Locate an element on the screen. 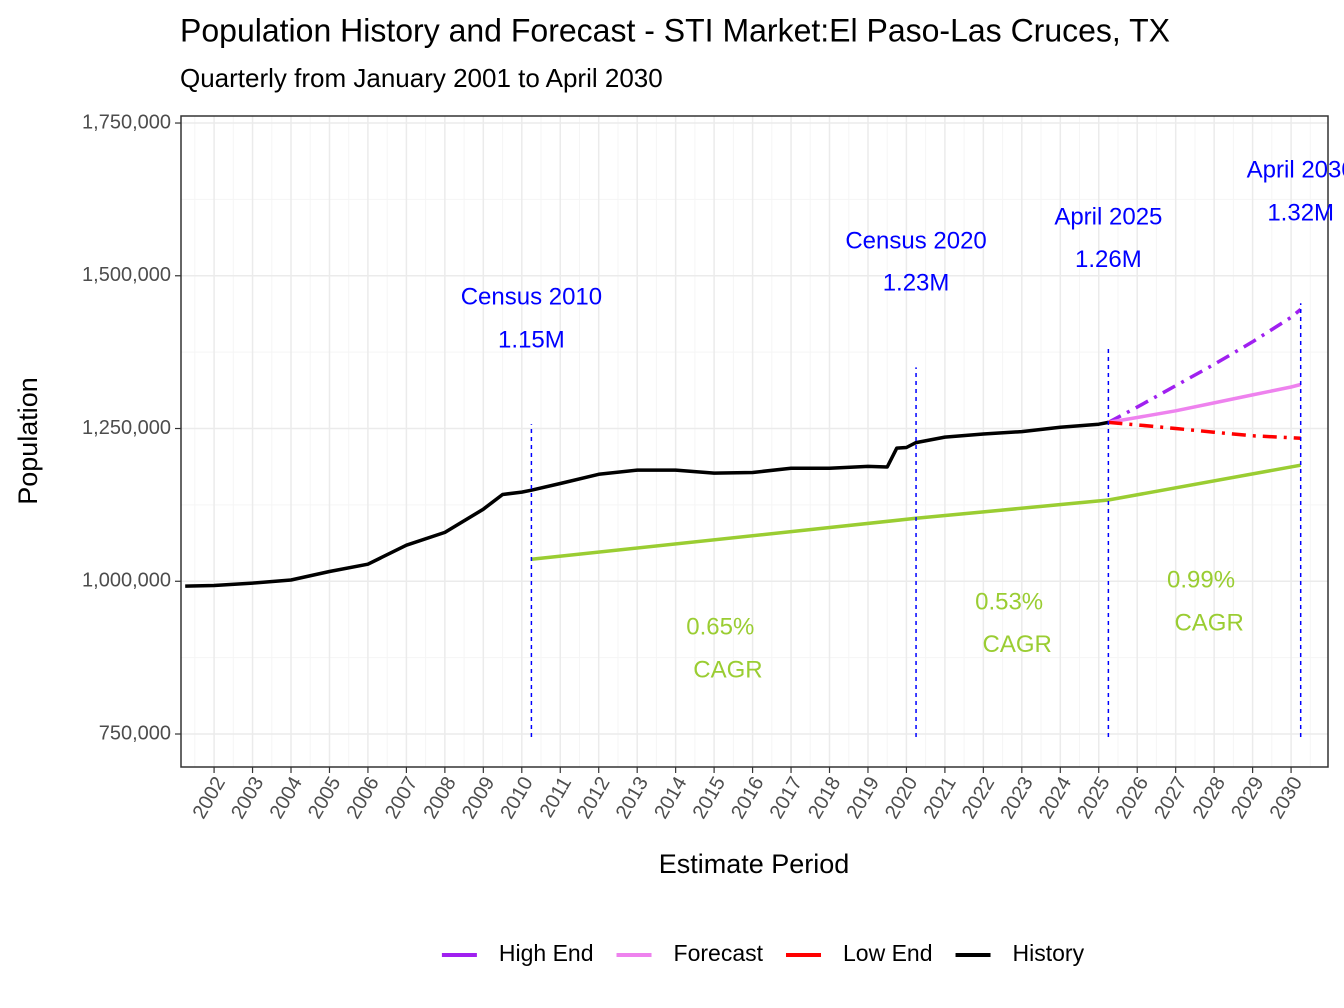 The height and width of the screenshot is (1008, 1344). x-tick-label: 2023 is located at coordinates (1016, 798).